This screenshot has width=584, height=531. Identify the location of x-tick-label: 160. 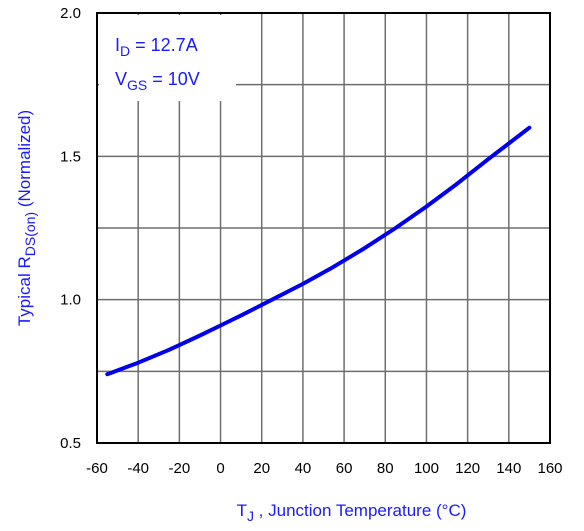
(549, 468).